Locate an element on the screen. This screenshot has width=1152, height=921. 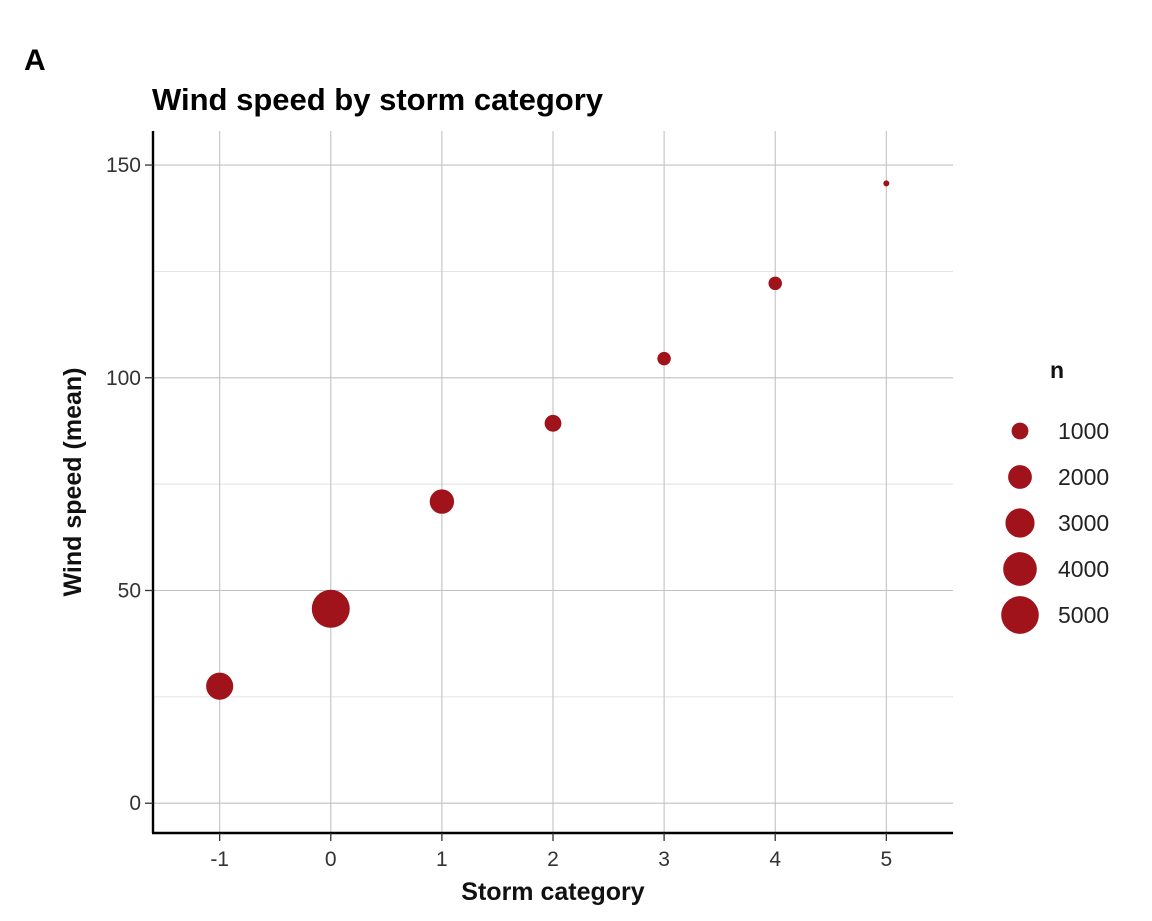
x-tick-label: 4 is located at coordinates (775, 859).